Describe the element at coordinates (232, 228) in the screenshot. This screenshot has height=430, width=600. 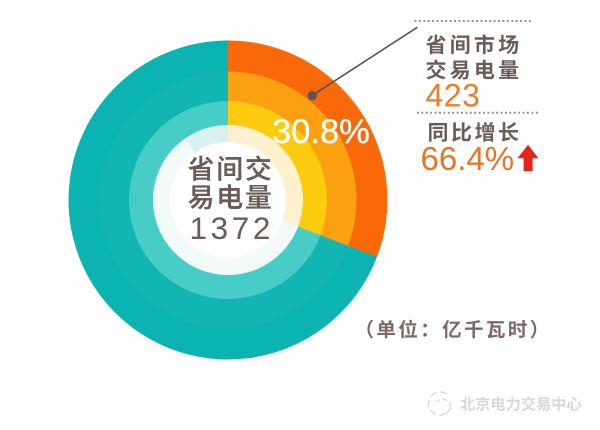
I see `svg-text: 1372` at that location.